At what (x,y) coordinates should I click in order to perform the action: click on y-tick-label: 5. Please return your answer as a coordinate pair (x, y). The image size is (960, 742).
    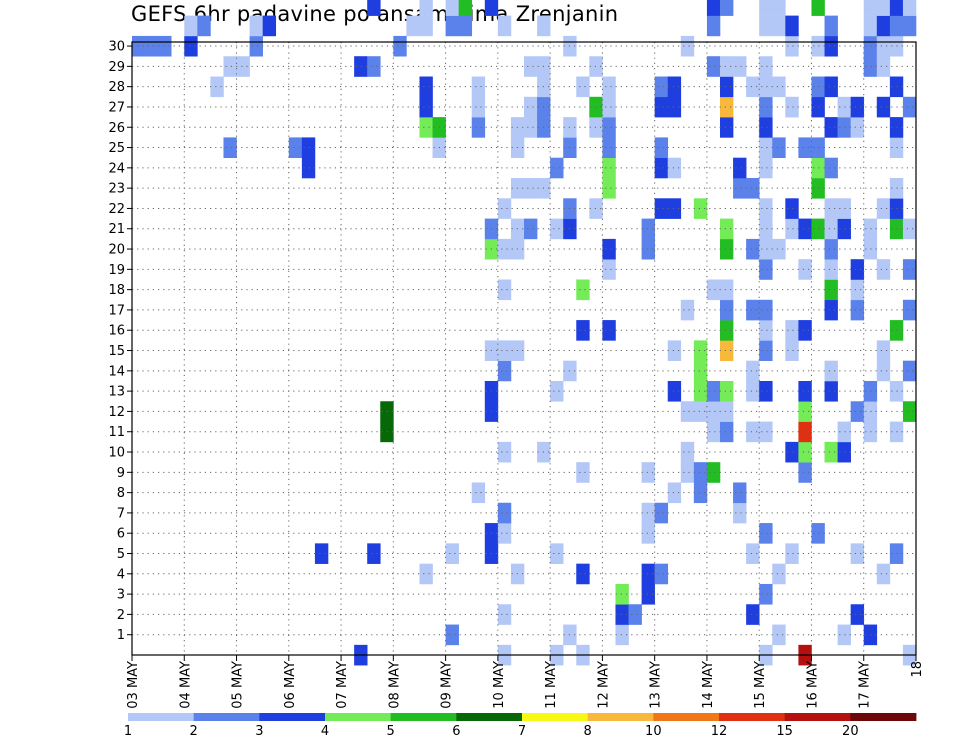
    Looking at the image, I should click on (121, 554).